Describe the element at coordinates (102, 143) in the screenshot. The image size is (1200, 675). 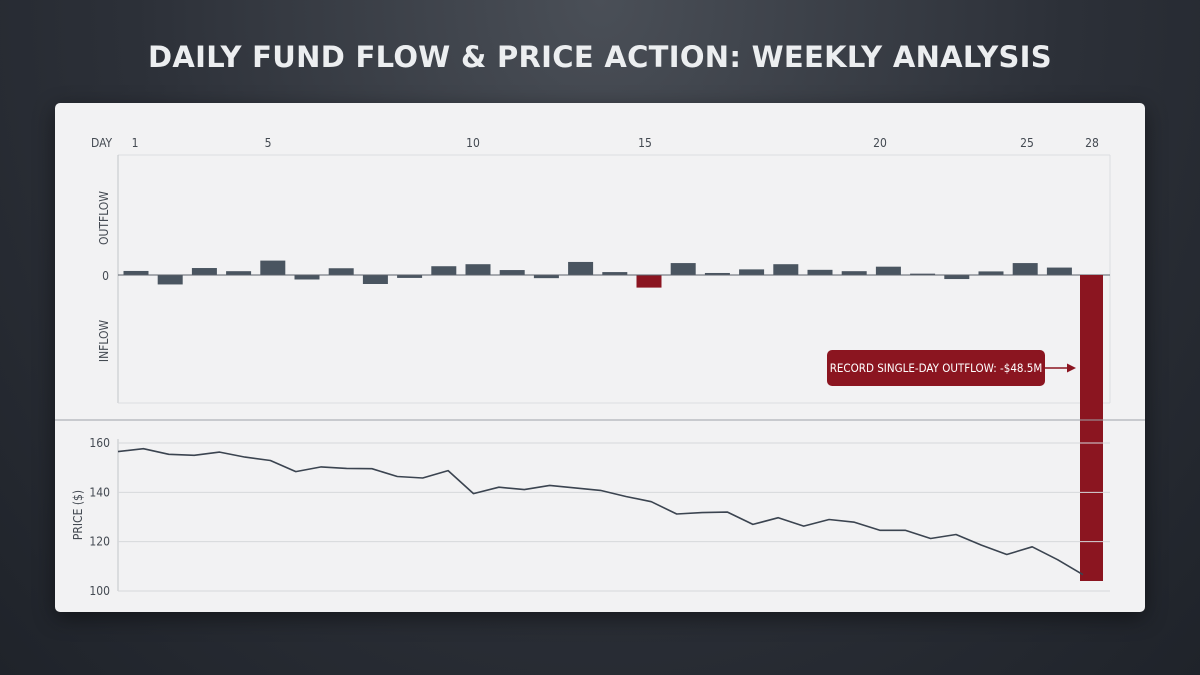
I see `day-axis-label: DAY` at that location.